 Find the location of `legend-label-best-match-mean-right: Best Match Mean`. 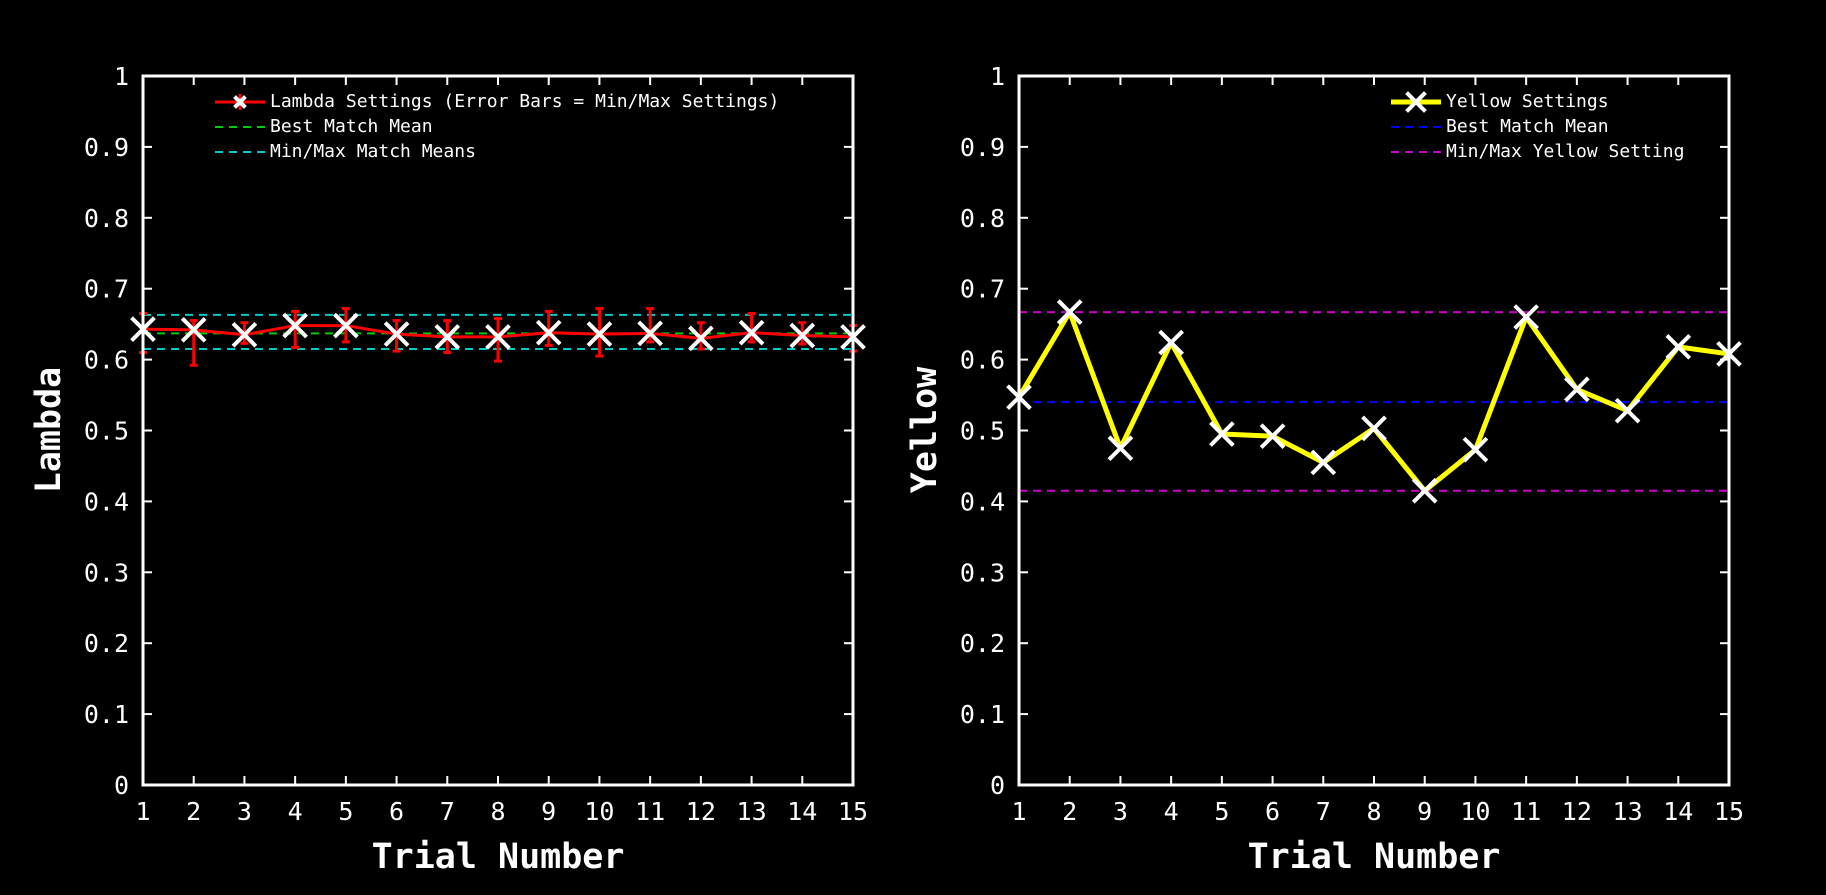

legend-label-best-match-mean-right: Best Match Mean is located at coordinates (1527, 126).